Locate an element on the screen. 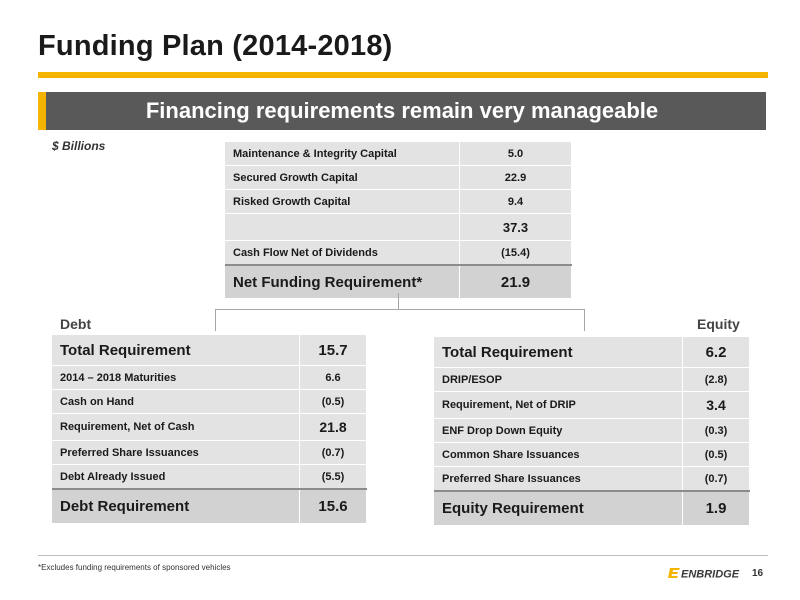  row-value: 6.6 is located at coordinates (333, 377).